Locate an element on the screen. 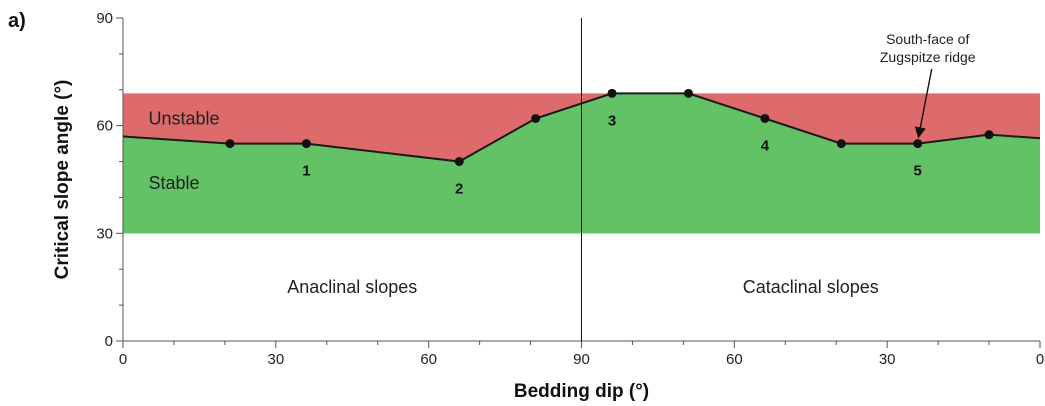 The image size is (1045, 406). region-label: Cataclinal slopes is located at coordinates (811, 287).